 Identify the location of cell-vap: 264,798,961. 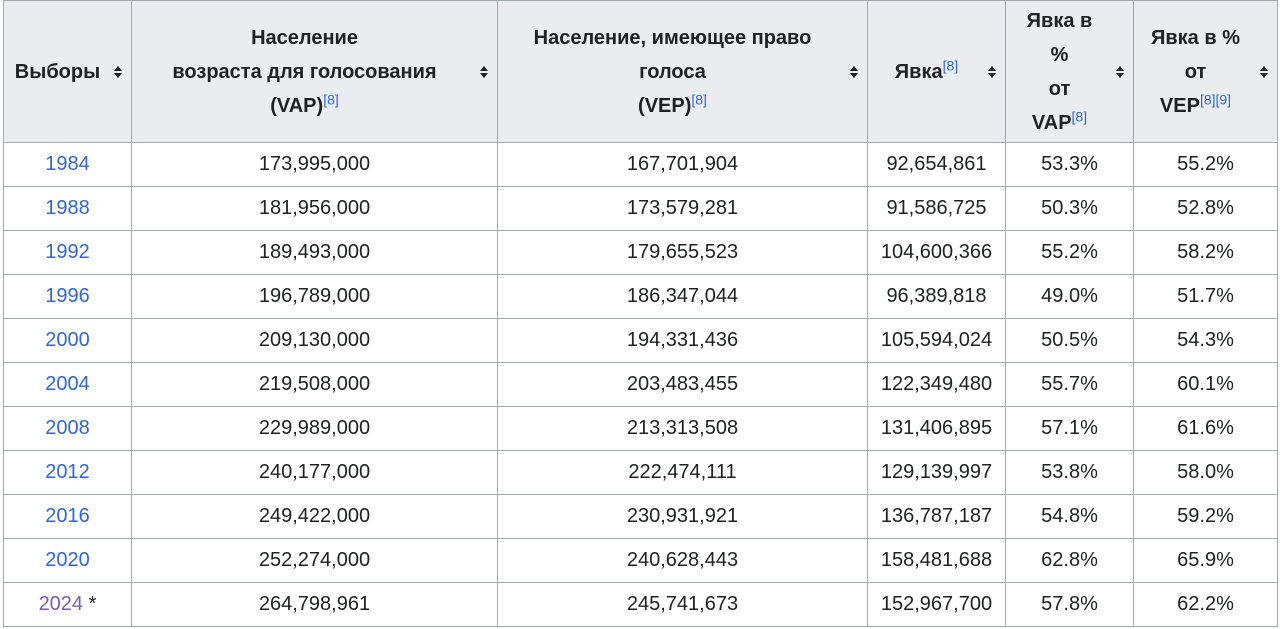
(314, 604).